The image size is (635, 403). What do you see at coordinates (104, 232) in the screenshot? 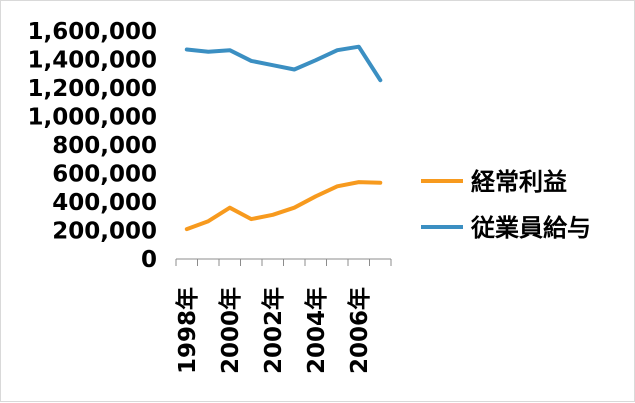
I see `y-tick-label: 200,000` at bounding box center [104, 232].